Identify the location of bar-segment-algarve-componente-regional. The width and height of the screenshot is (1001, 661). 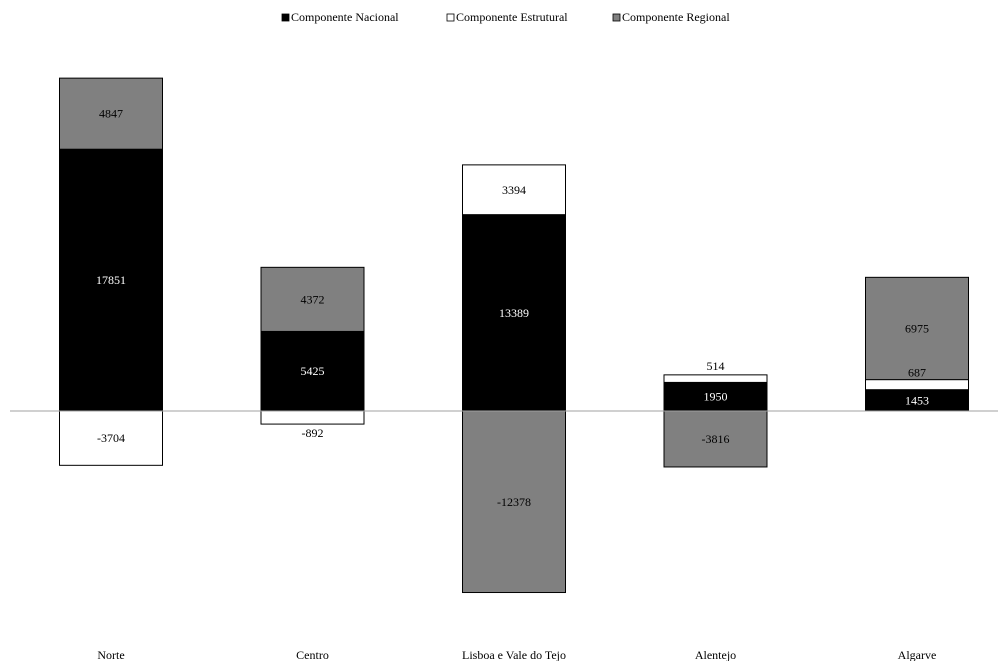
(917, 328).